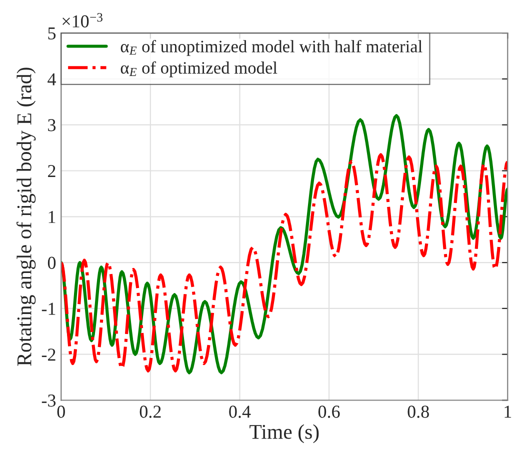 The width and height of the screenshot is (518, 459). I want to click on y-tick-label: 0, so click(52, 262).